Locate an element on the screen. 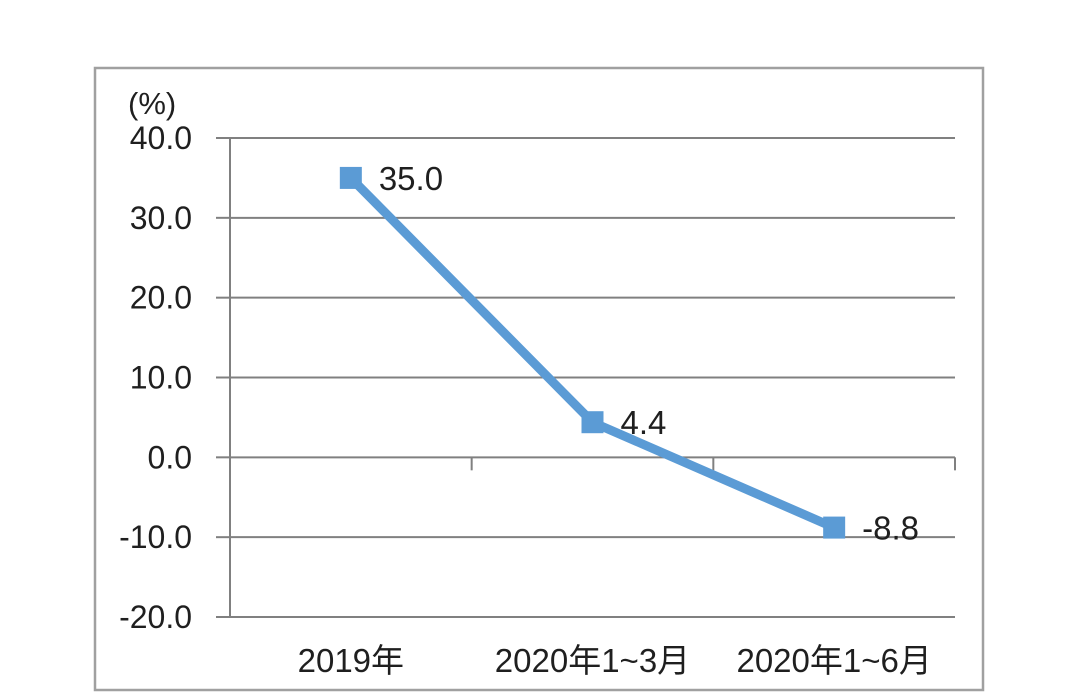 This screenshot has width=1080, height=699. y-axis-tick-label: -20.0 is located at coordinates (155, 617).